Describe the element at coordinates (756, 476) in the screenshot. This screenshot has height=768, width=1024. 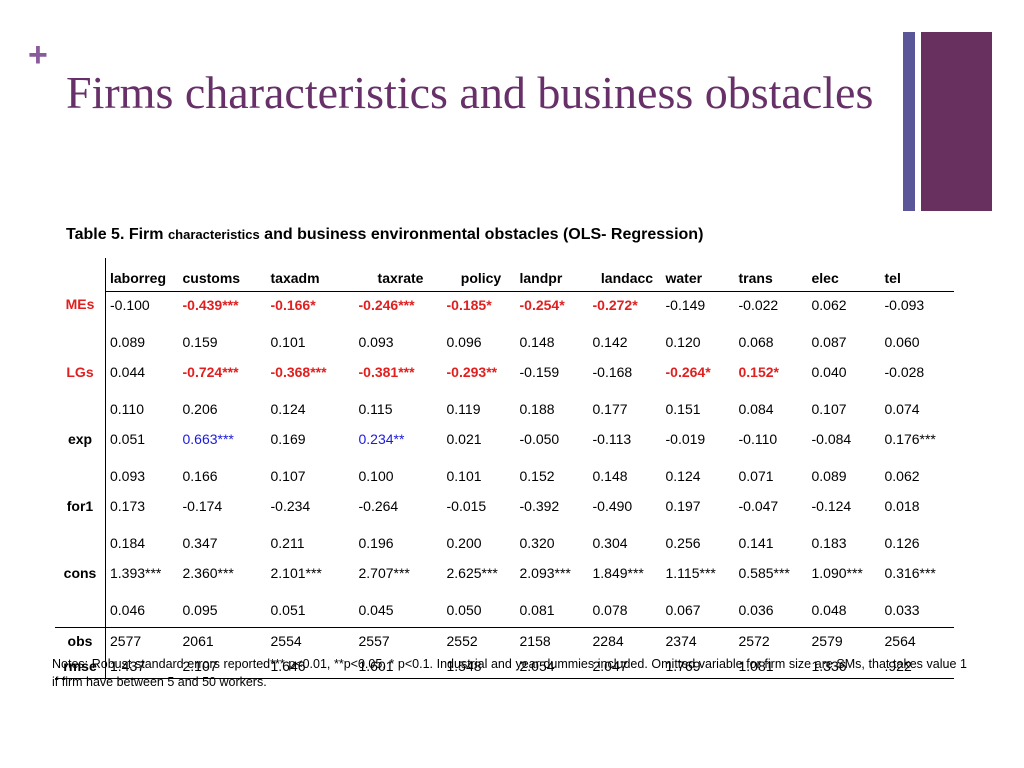
I see `std-error-cell: 0.071` at that location.